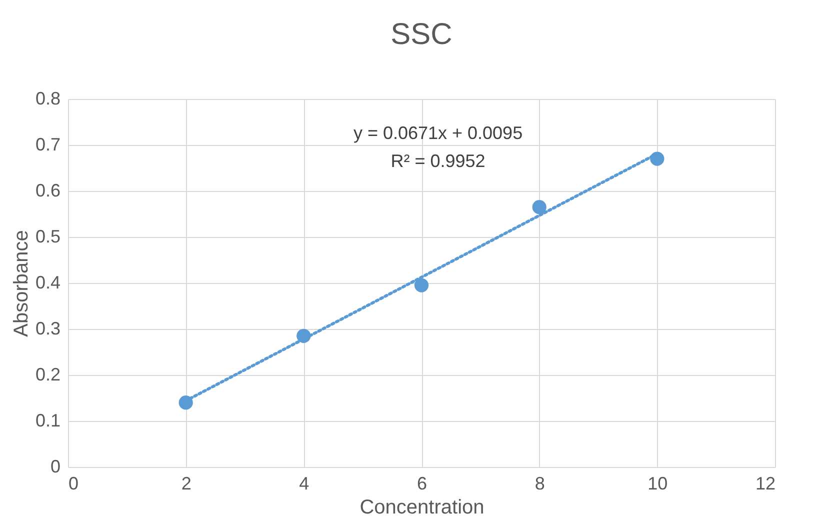 Image resolution: width=815 pixels, height=525 pixels. I want to click on x-tick-label: 8, so click(539, 484).